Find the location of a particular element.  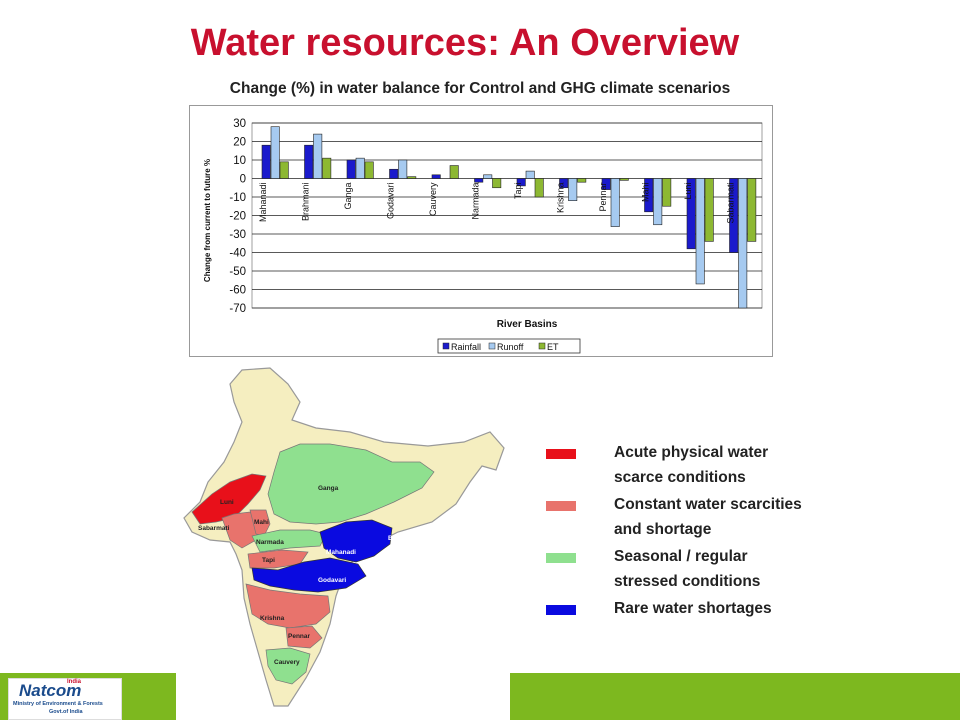

map-basin-label: Sabarmati is located at coordinates (214, 528).